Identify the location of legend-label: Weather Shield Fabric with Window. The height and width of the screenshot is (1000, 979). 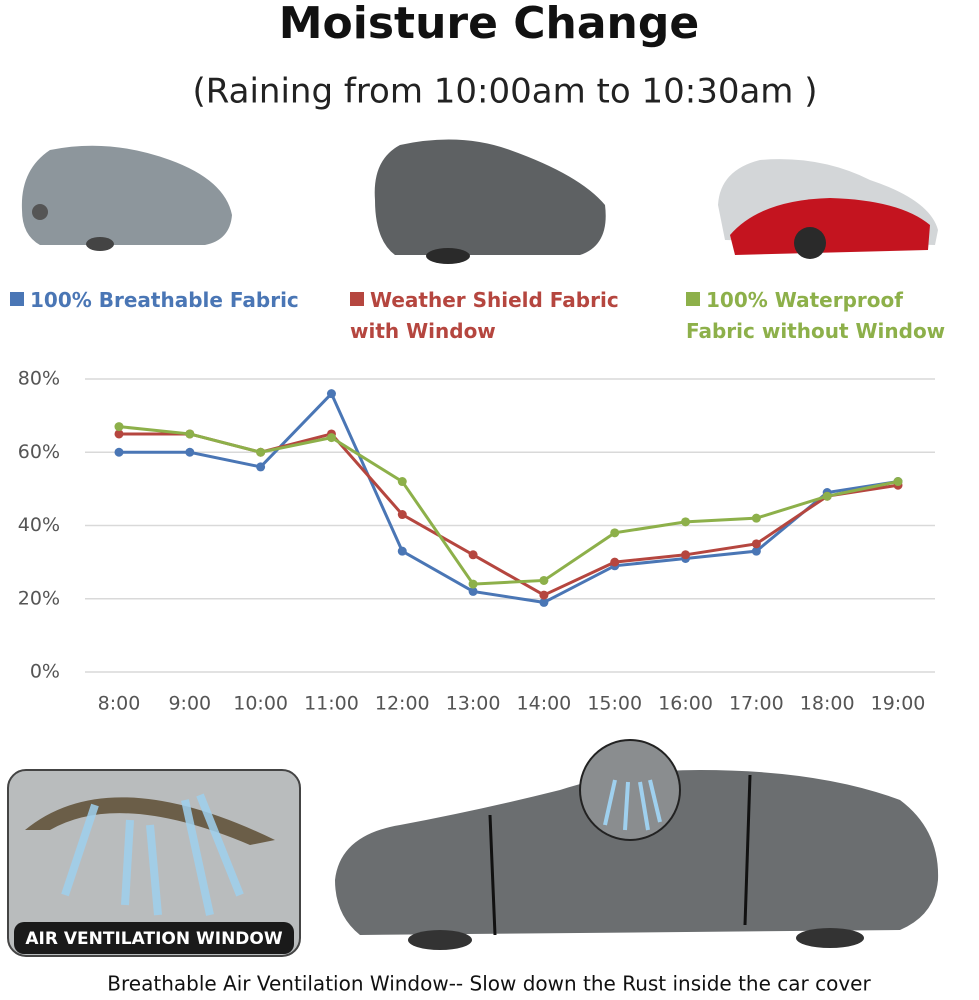
(484, 315).